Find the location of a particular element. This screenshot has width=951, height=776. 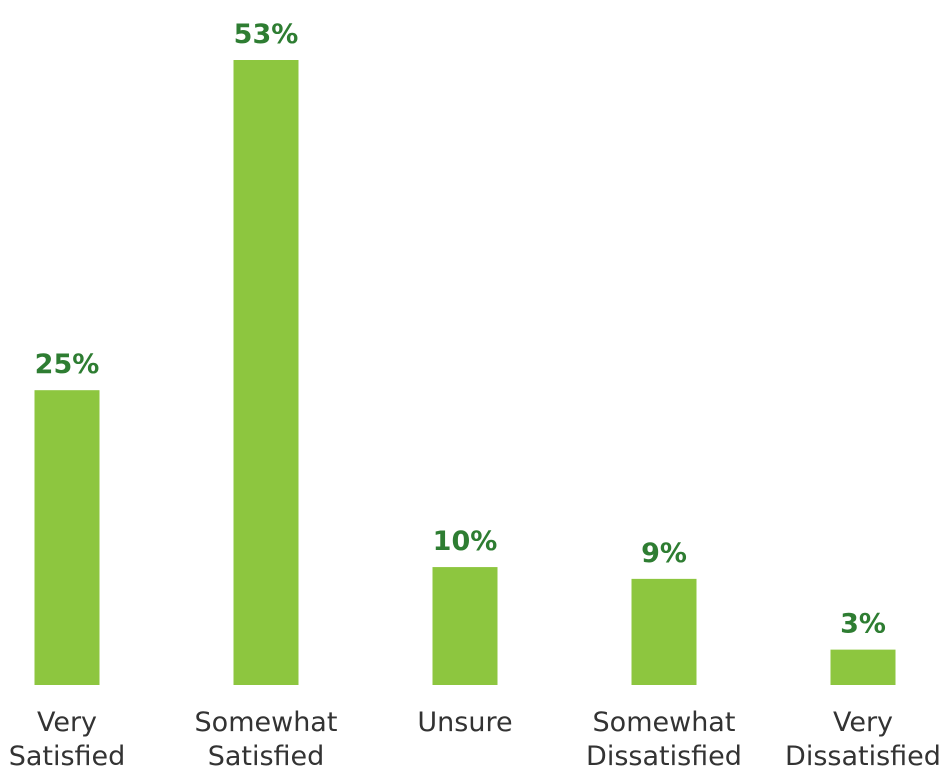

category-label-3-line-0: Somewhat is located at coordinates (664, 722).